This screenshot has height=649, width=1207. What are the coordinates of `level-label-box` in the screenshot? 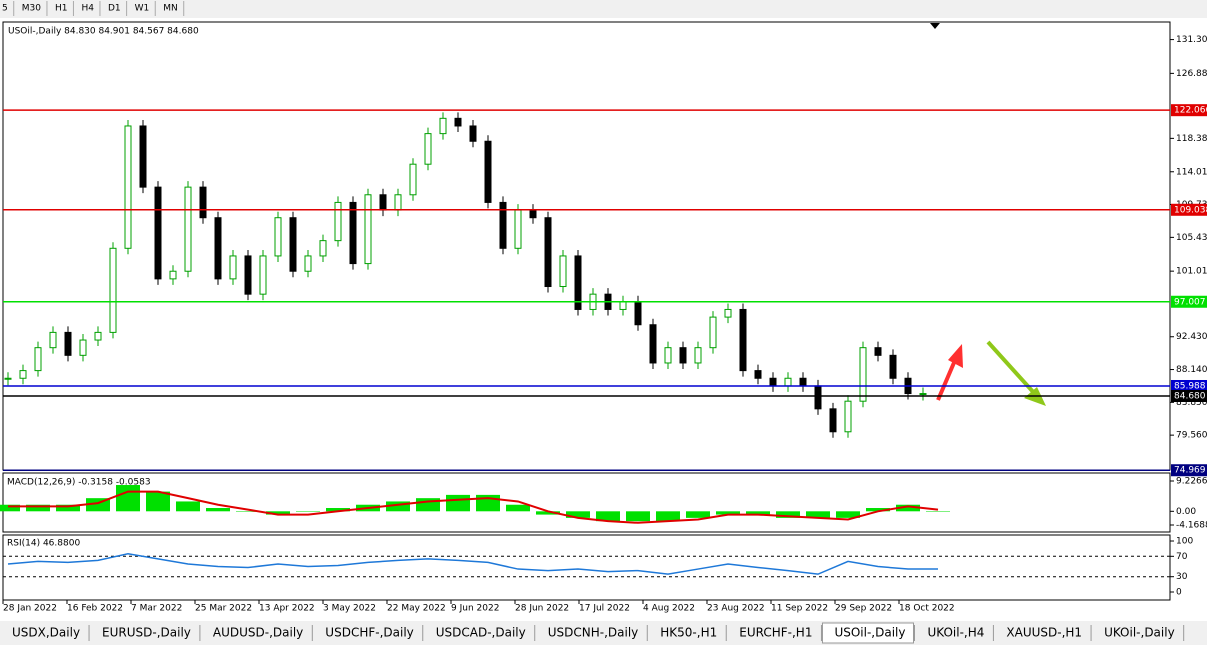 It's located at (1189, 209).